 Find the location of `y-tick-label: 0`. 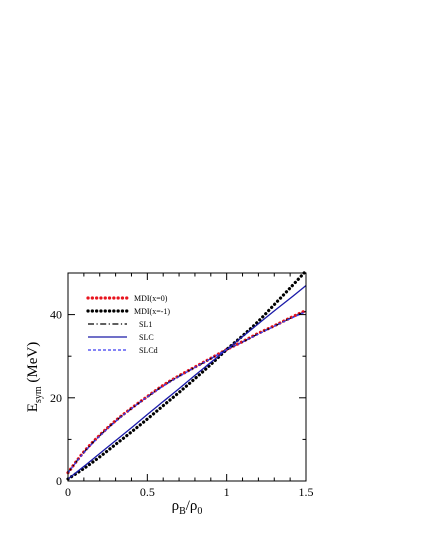

y-tick-label: 0 is located at coordinates (59, 481).